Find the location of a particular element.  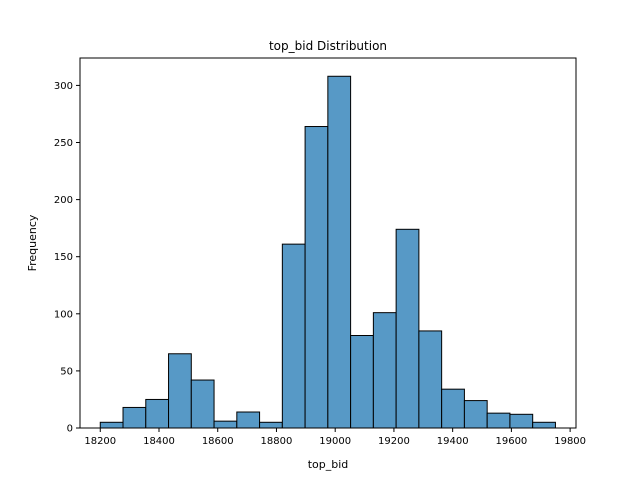

y-tick-label: 200 is located at coordinates (63, 200).